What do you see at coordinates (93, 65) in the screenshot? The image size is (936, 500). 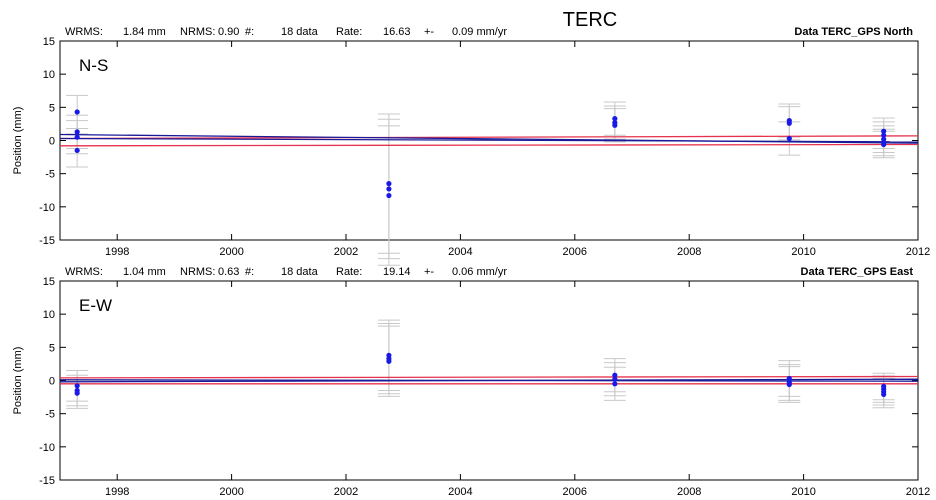 I see `component-label: N-S` at bounding box center [93, 65].